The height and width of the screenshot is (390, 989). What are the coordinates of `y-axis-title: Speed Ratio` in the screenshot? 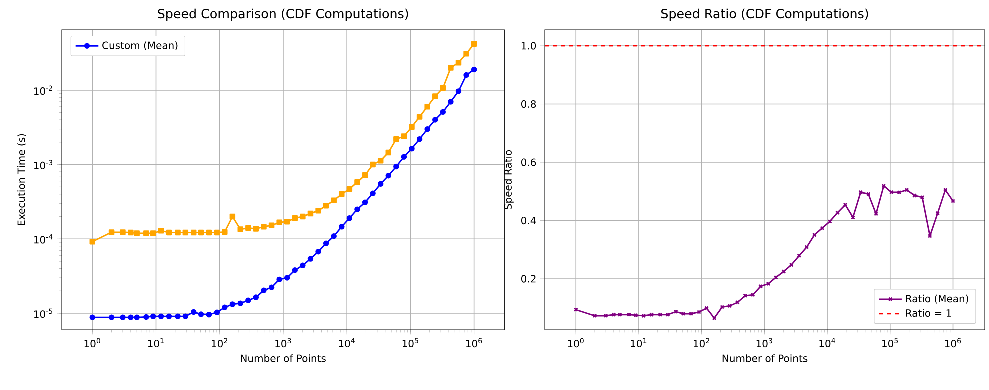 It's located at (509, 180).